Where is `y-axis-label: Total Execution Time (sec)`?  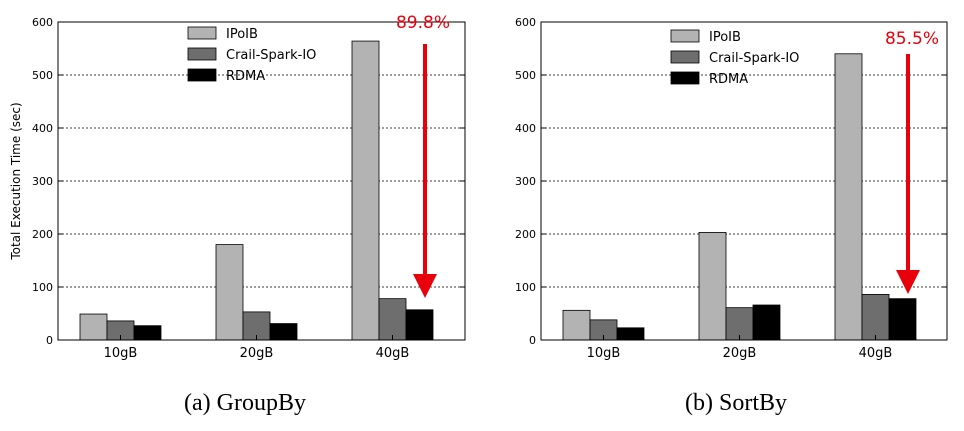
y-axis-label: Total Execution Time (sec) is located at coordinates (16, 181).